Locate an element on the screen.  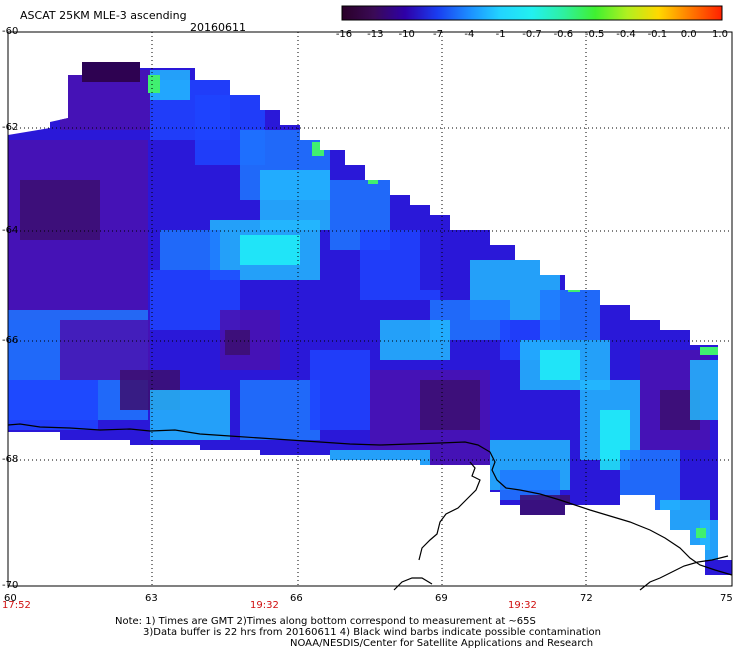
colorbar-tick-label: -0.1 is located at coordinates (657, 34).